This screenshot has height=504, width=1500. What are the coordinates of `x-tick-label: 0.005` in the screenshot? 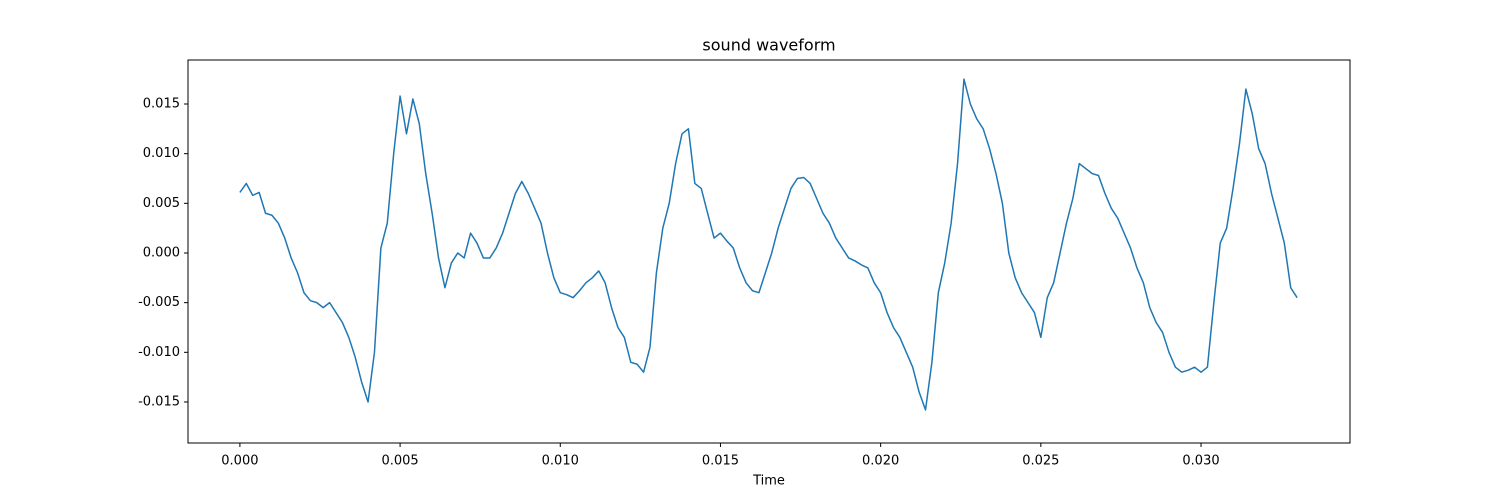 It's located at (399, 461).